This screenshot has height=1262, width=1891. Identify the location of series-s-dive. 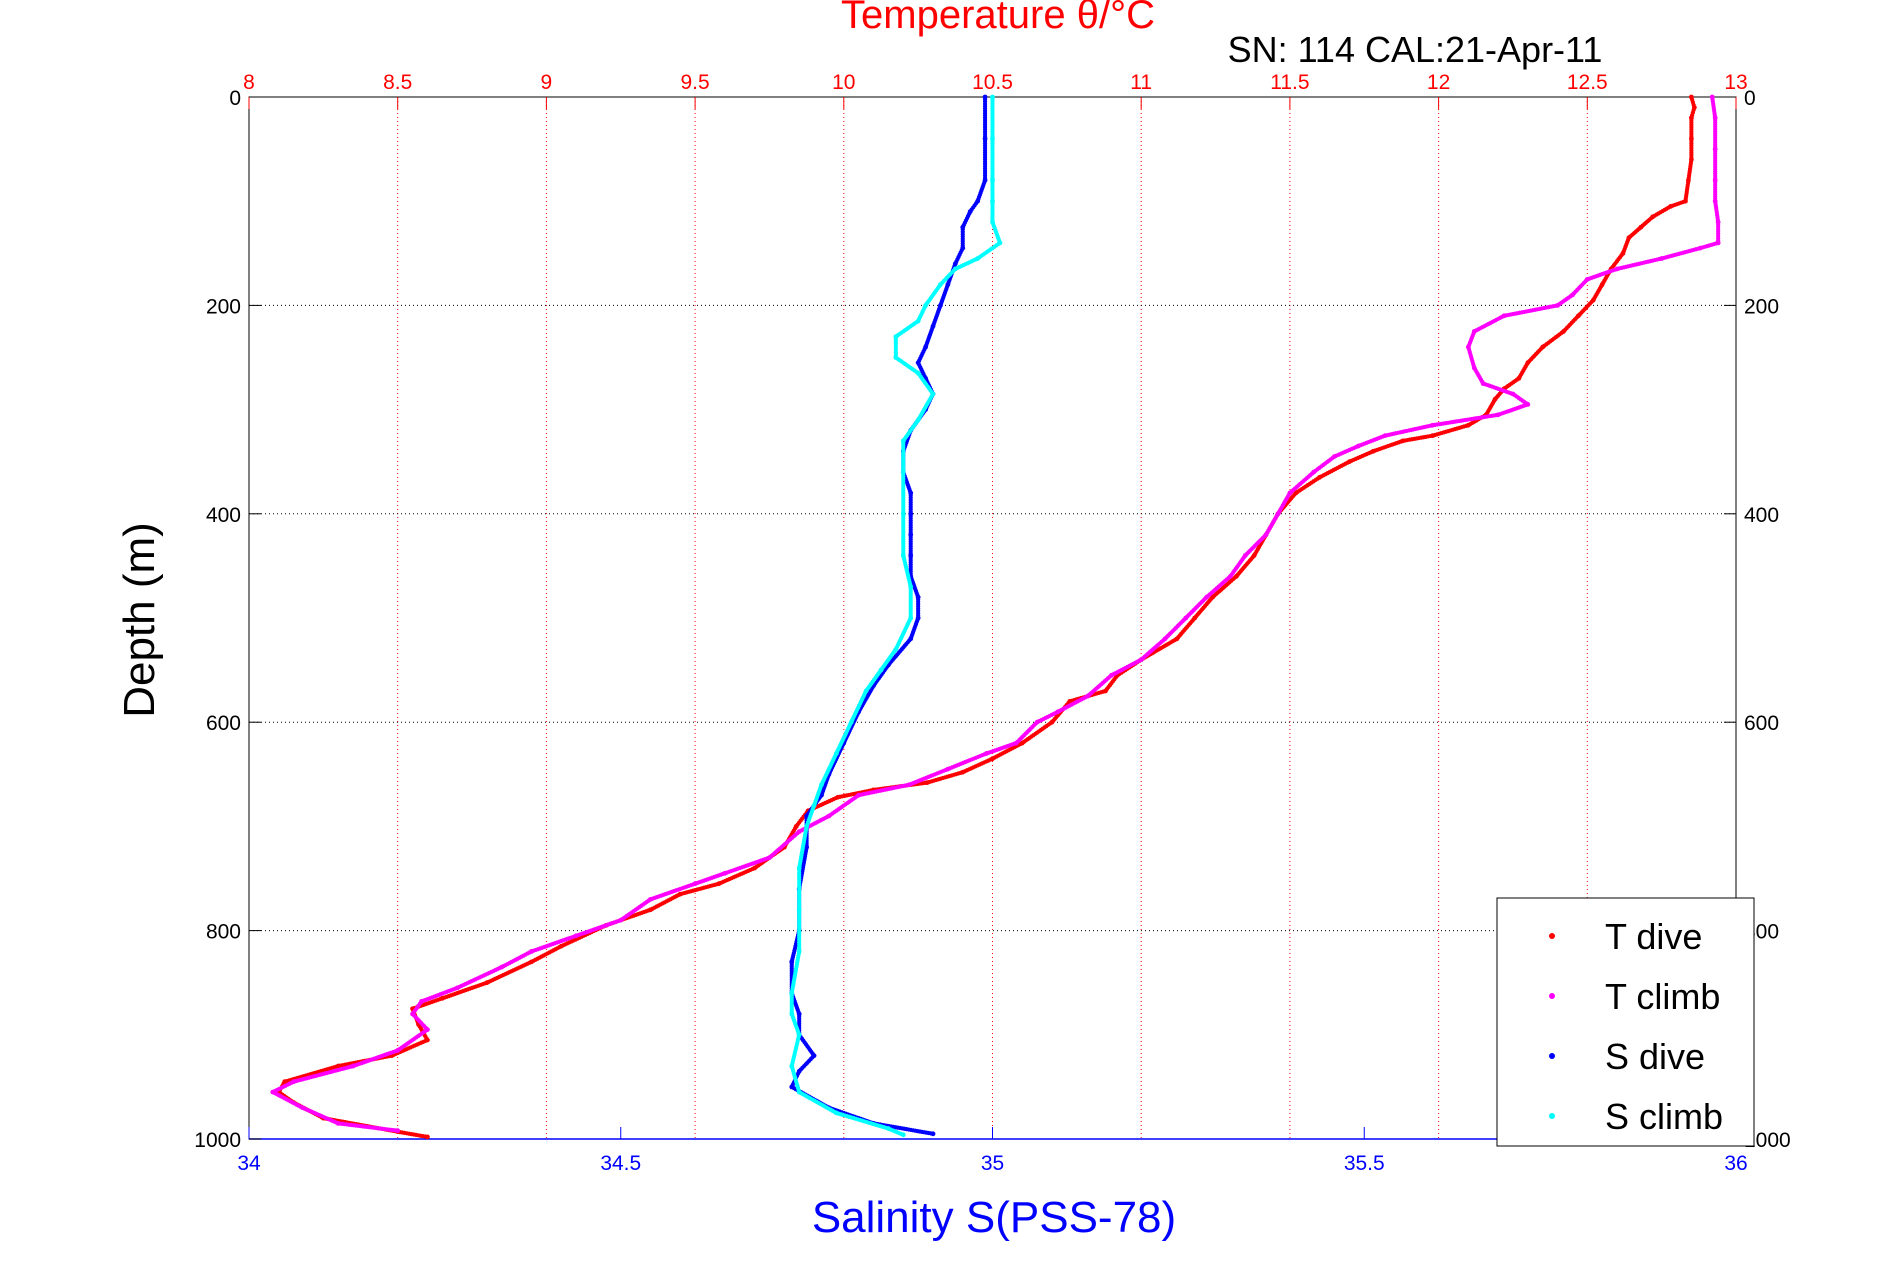
(888, 615).